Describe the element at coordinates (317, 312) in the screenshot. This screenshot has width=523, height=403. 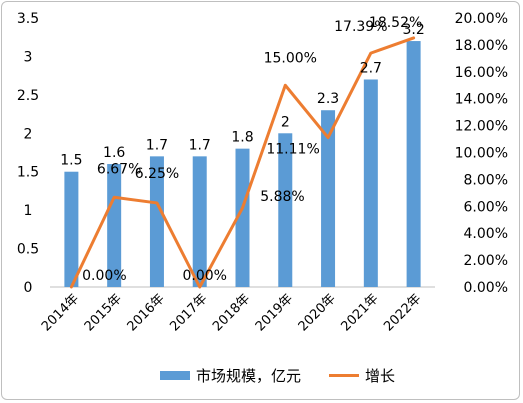
I see `x-tick-label: 2020年` at that location.